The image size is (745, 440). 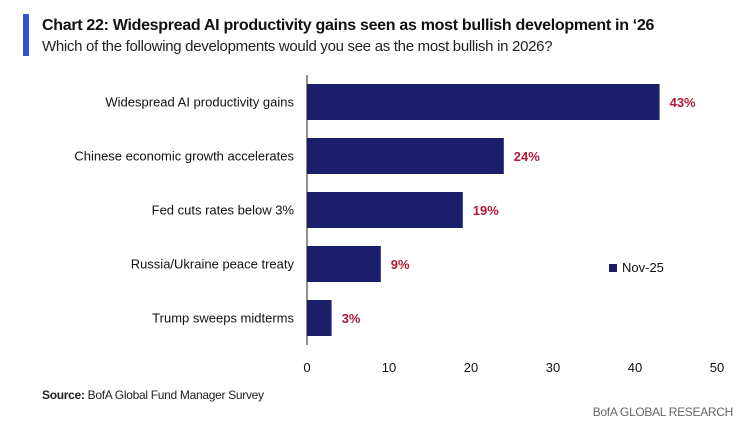 What do you see at coordinates (174, 395) in the screenshot?
I see `source-text: BofA Global Fund Manager Survey` at bounding box center [174, 395].